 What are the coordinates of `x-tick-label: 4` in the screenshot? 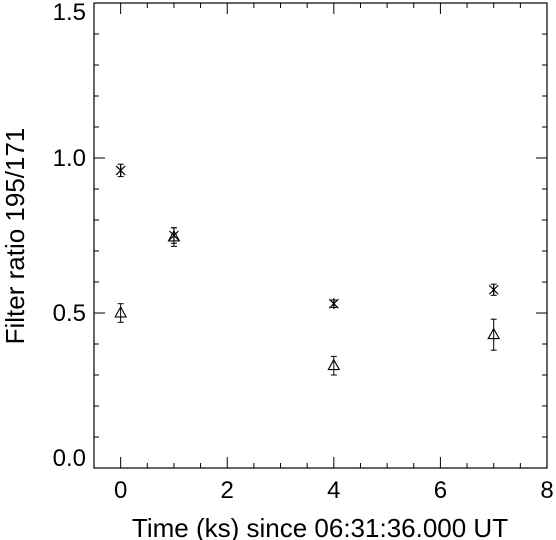 It's located at (333, 490).